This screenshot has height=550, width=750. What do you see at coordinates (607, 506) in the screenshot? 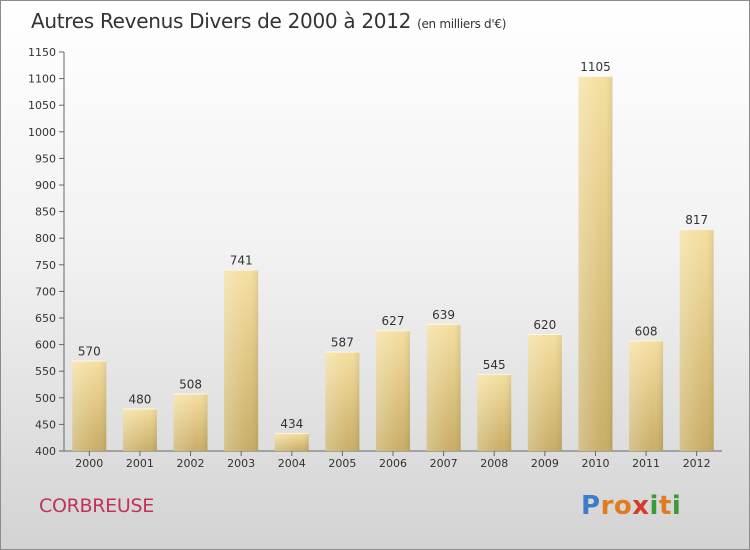
I see `logo-letter: r` at bounding box center [607, 506].